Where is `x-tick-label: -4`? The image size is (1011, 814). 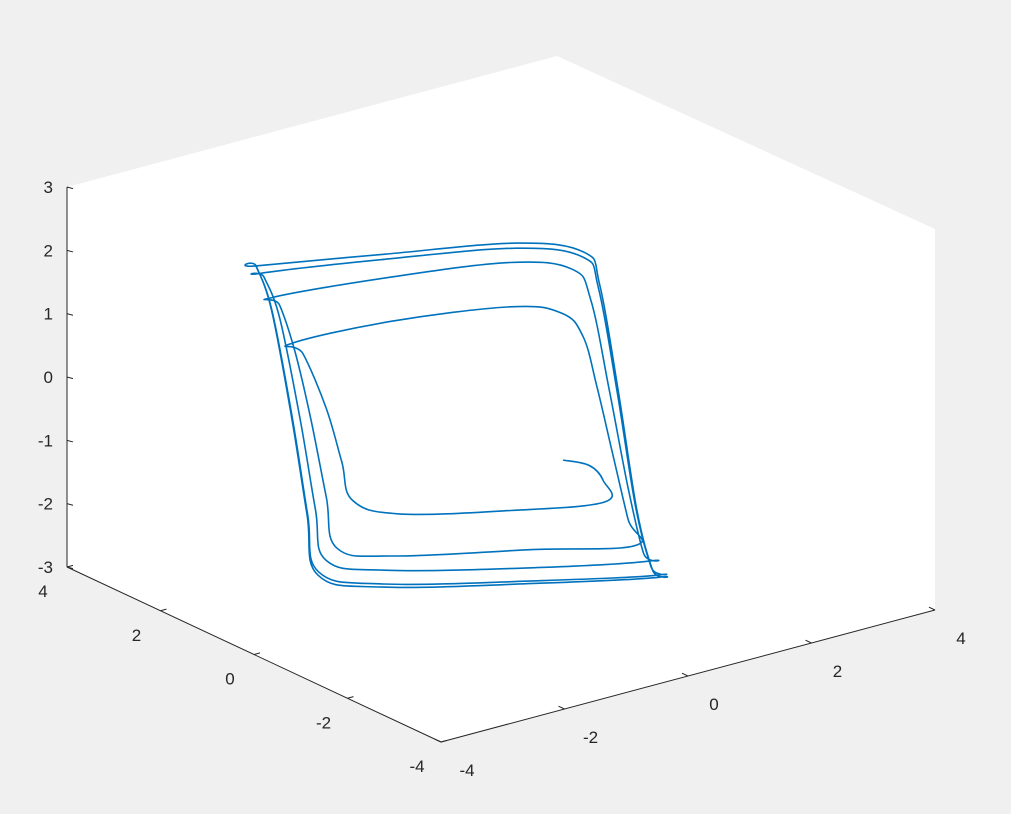 x-tick-label: -4 is located at coordinates (466, 770).